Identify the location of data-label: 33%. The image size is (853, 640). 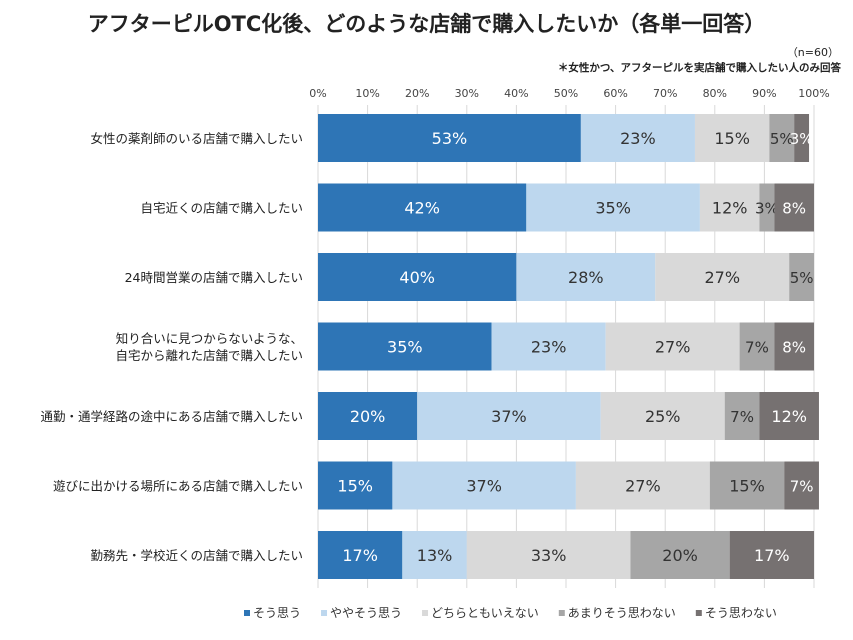
(549, 555).